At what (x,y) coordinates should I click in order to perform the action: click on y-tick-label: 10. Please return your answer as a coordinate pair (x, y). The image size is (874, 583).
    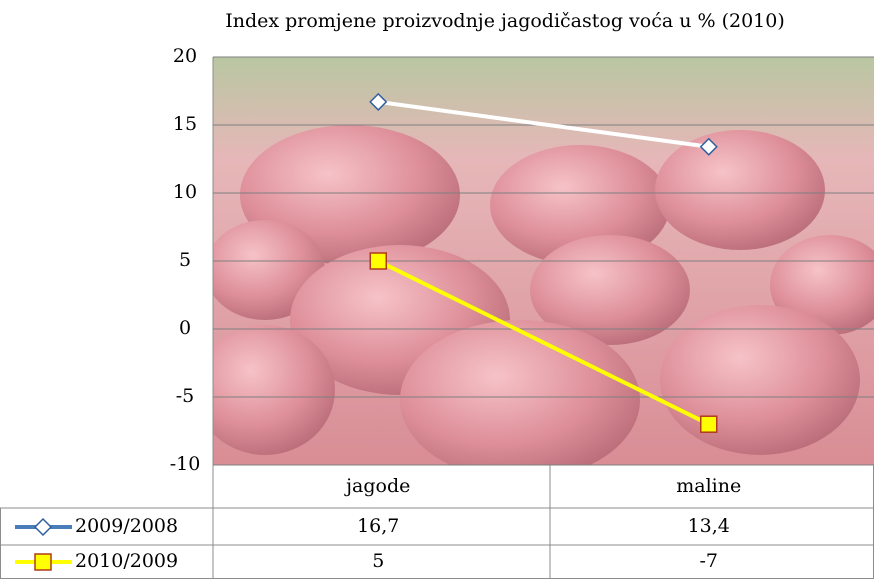
    Looking at the image, I should click on (185, 192).